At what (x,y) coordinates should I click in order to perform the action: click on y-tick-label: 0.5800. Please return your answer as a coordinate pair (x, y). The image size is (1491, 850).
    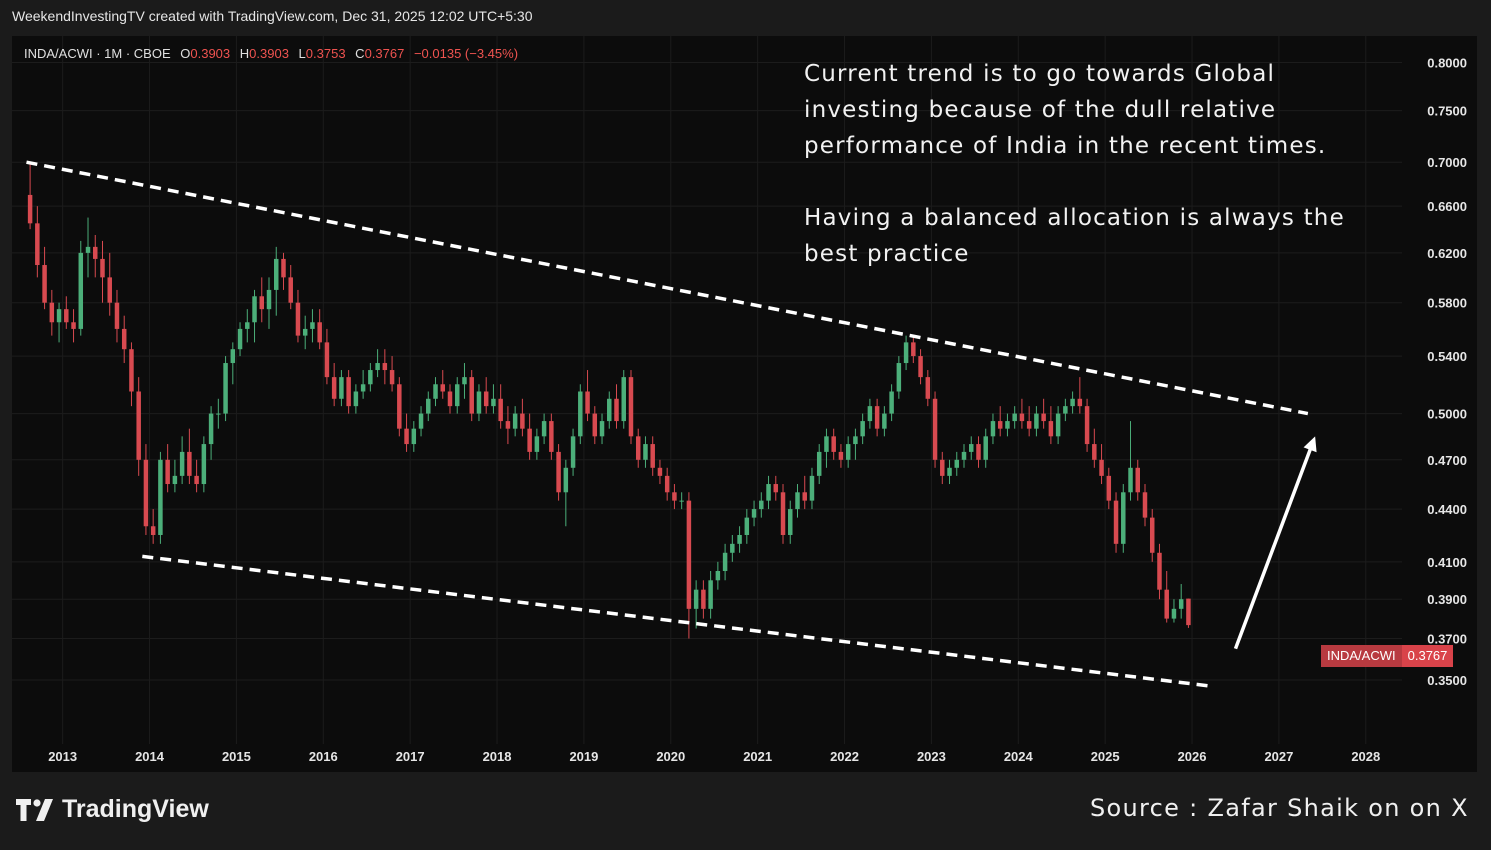
    Looking at the image, I should click on (1447, 303).